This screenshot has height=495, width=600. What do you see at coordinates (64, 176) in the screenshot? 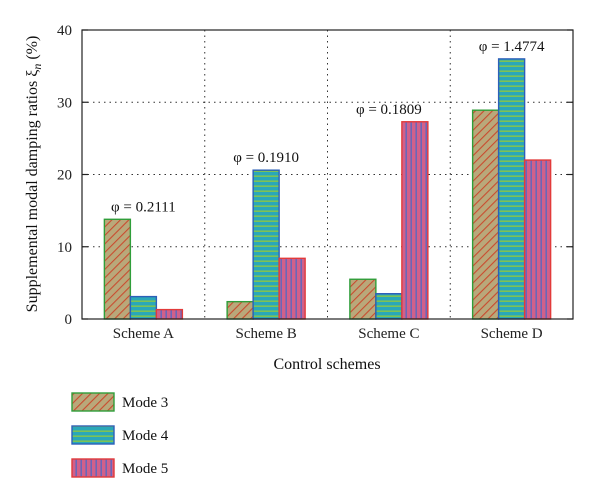
I see `y-tick-label-20: 20` at bounding box center [64, 176].